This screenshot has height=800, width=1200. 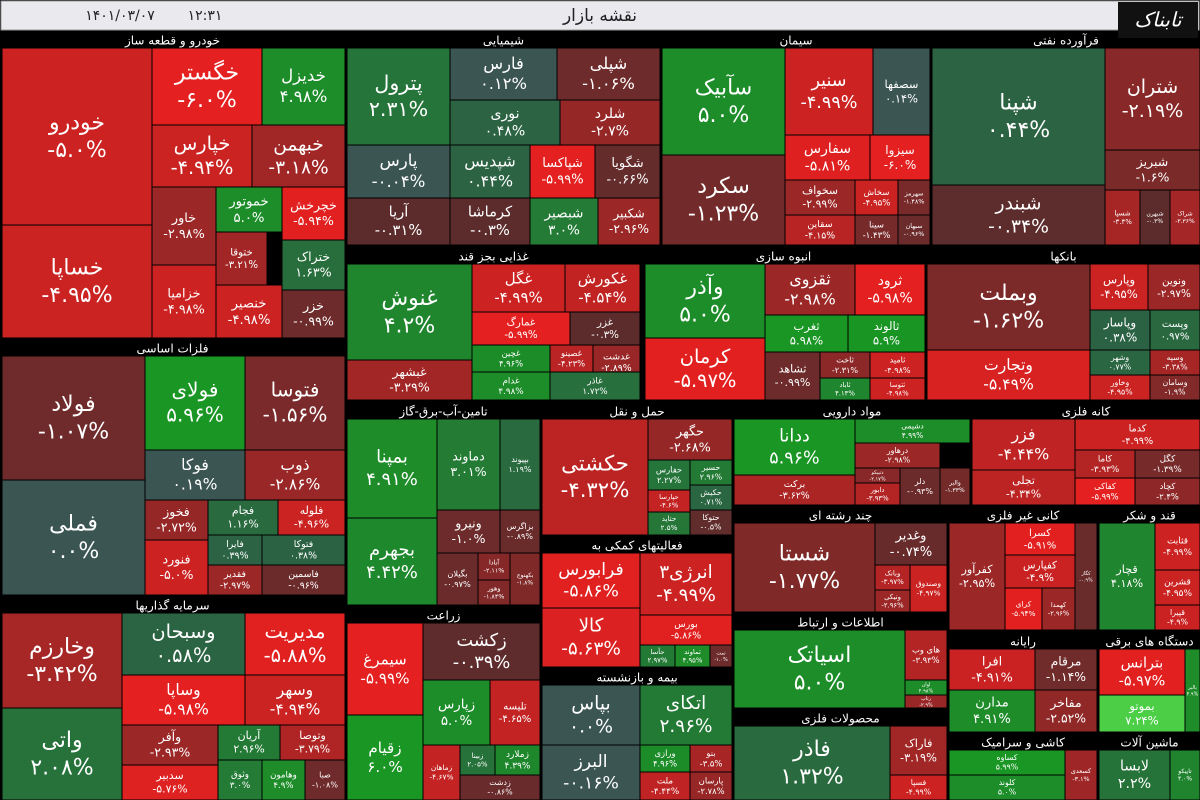 What do you see at coordinates (385, 659) in the screenshot?
I see `tile-symbol: سیمرغ` at bounding box center [385, 659].